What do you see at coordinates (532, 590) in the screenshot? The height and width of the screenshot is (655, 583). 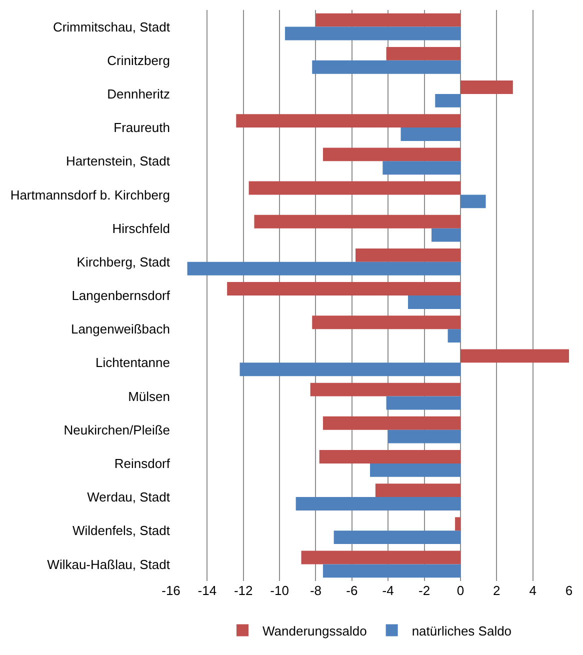 I see `x-tick-label: 4` at bounding box center [532, 590].